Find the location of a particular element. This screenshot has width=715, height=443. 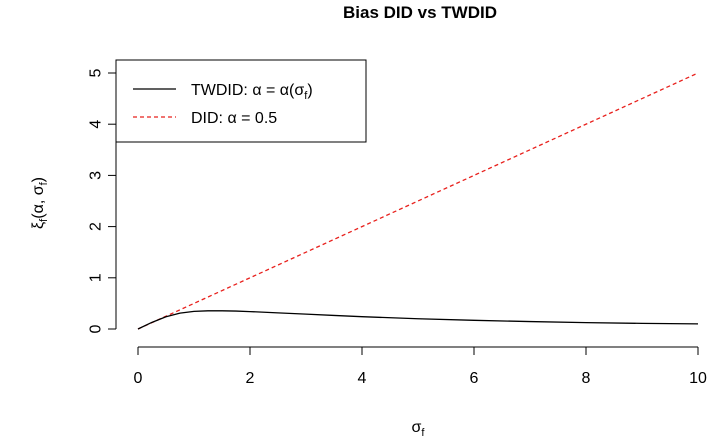

x-axis-label-main: σ is located at coordinates (417, 427).